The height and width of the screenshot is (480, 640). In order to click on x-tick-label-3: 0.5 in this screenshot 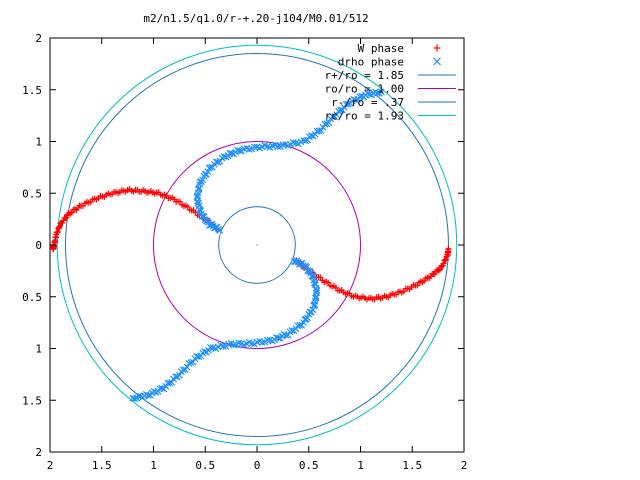, I will do `click(205, 465)`.